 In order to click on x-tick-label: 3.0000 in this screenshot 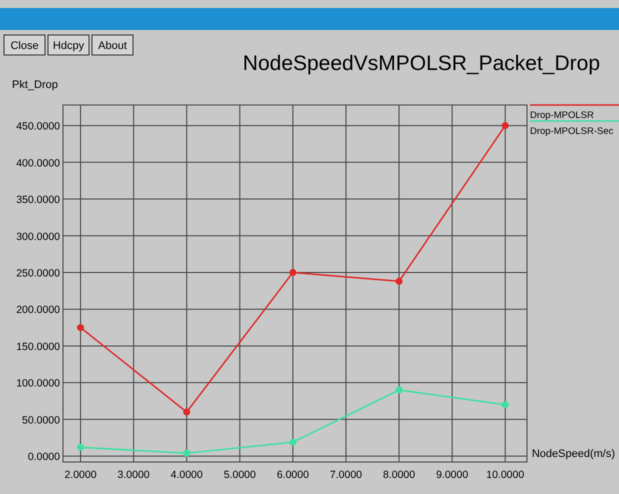, I will do `click(134, 475)`.